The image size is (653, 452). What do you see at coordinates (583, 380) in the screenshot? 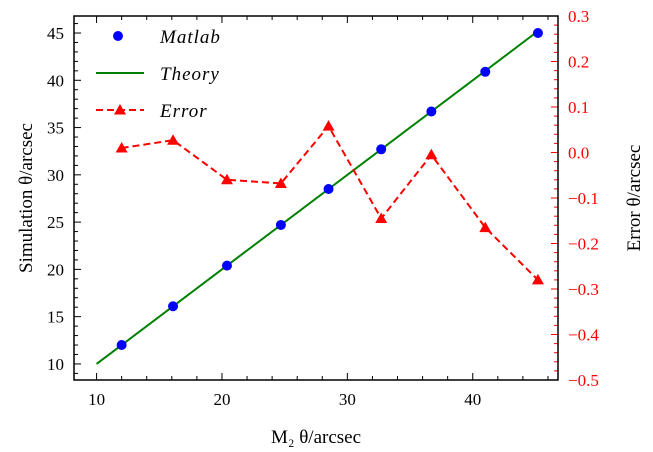
I see `y2-tick-label: −0.5` at bounding box center [583, 380].